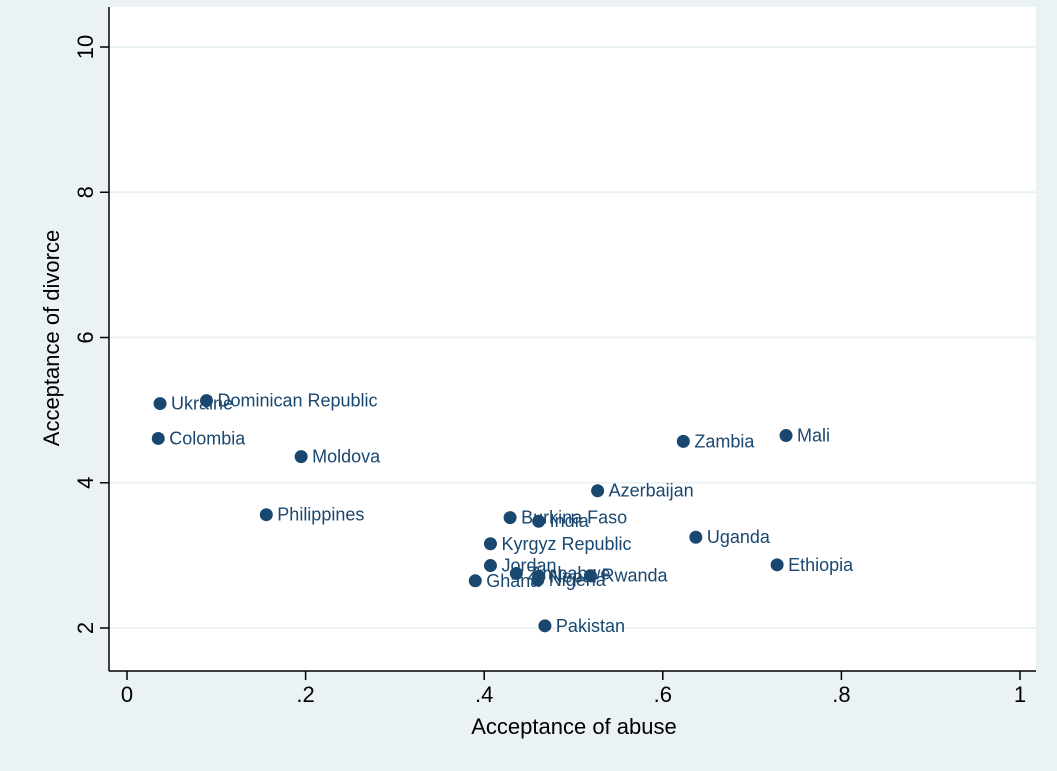 Image resolution: width=1057 pixels, height=771 pixels. What do you see at coordinates (566, 544) in the screenshot?
I see `data-point-label: Kyrgyz Republic` at bounding box center [566, 544].